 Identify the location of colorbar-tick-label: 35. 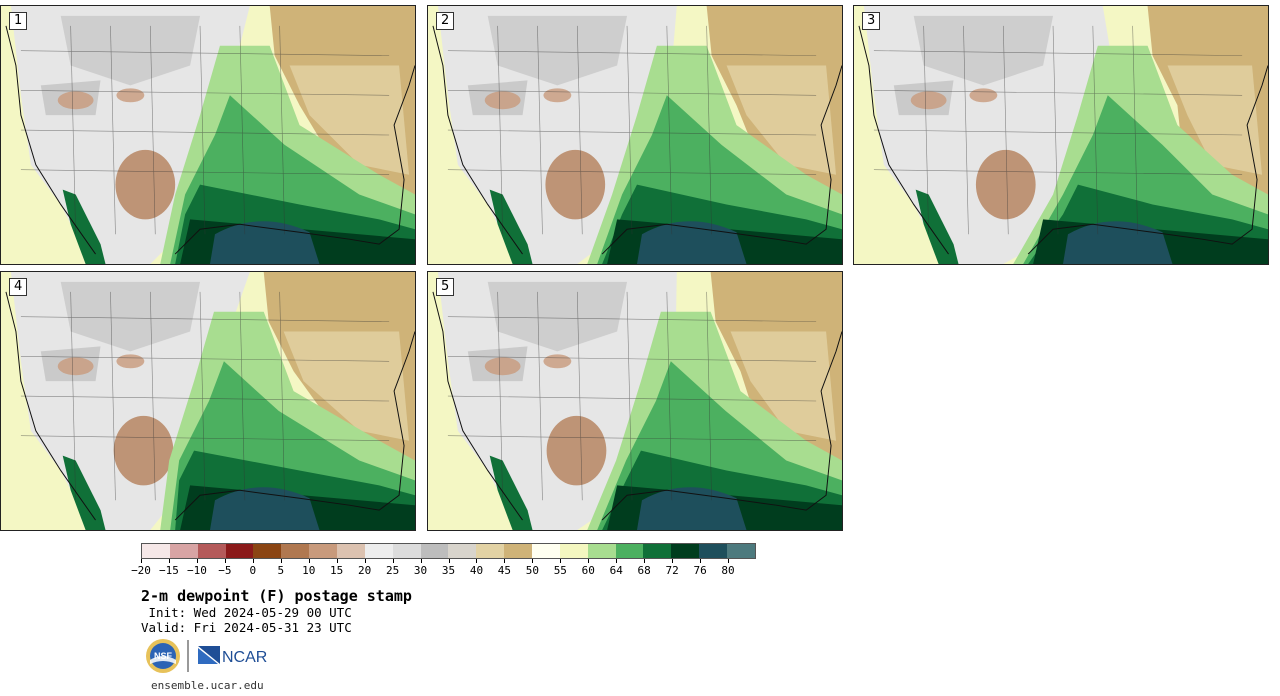
(448, 570).